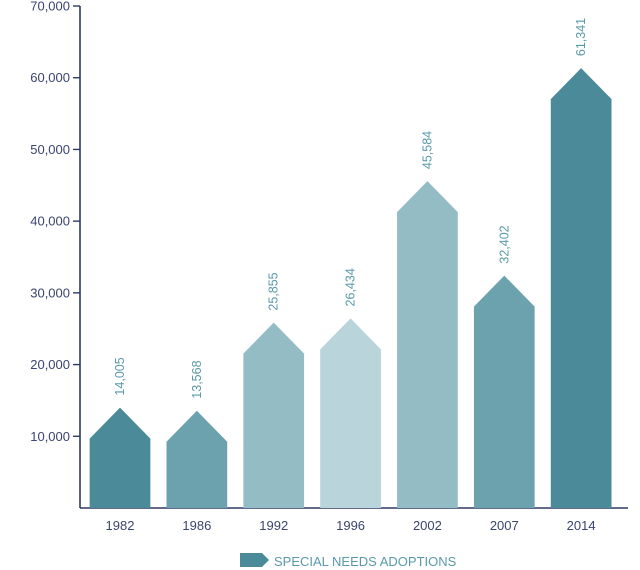 The width and height of the screenshot is (640, 570). I want to click on bar-1982, so click(120, 457).